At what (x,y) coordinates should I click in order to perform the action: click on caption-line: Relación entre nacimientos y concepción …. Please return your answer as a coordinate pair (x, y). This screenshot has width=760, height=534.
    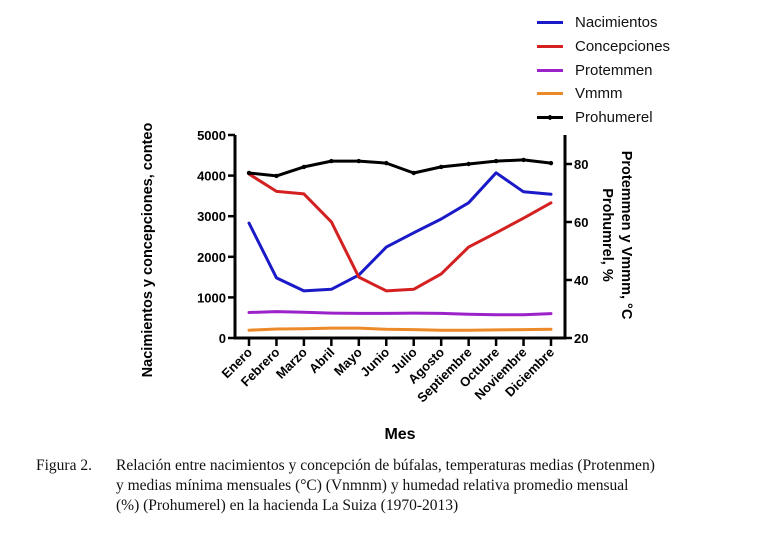
    Looking at the image, I should click on (385, 465).